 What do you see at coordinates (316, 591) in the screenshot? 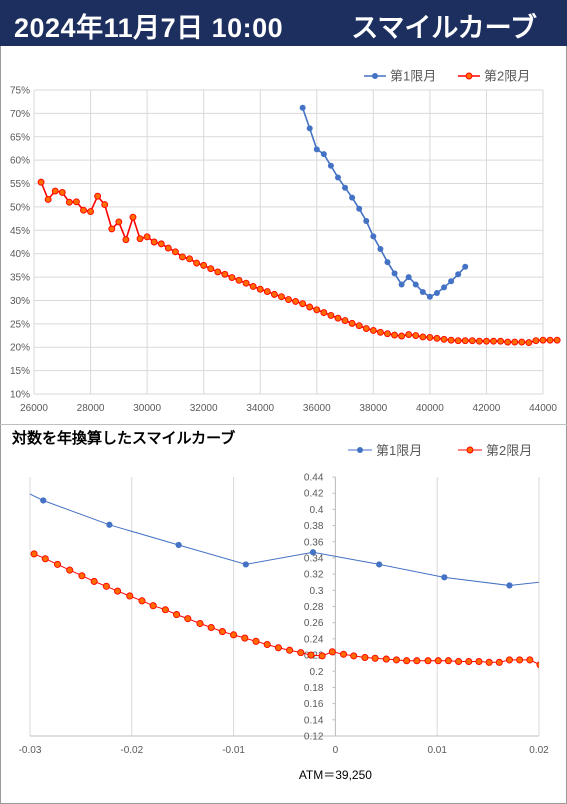
I see `y-tick-label: 0.3` at bounding box center [316, 591].